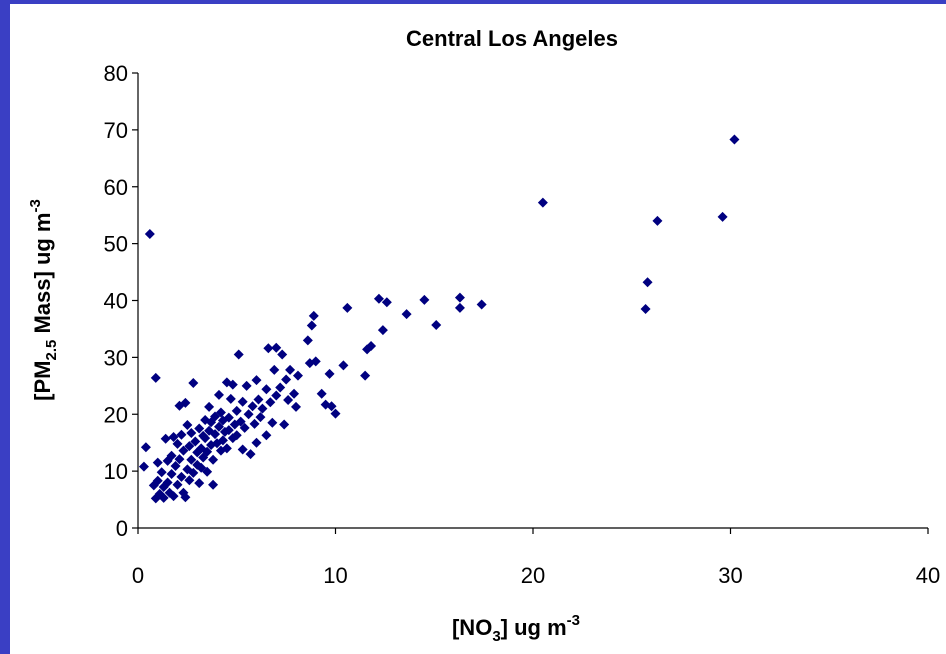  What do you see at coordinates (730, 575) in the screenshot?
I see `x-tick-label: 30` at bounding box center [730, 575].